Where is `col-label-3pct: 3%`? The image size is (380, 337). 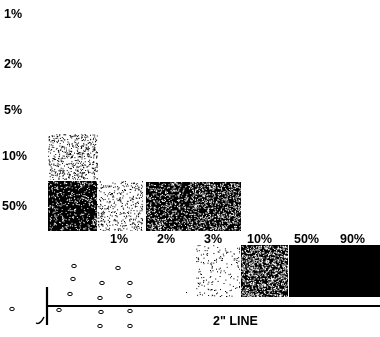 col-label-3pct: 3% is located at coordinates (213, 239).